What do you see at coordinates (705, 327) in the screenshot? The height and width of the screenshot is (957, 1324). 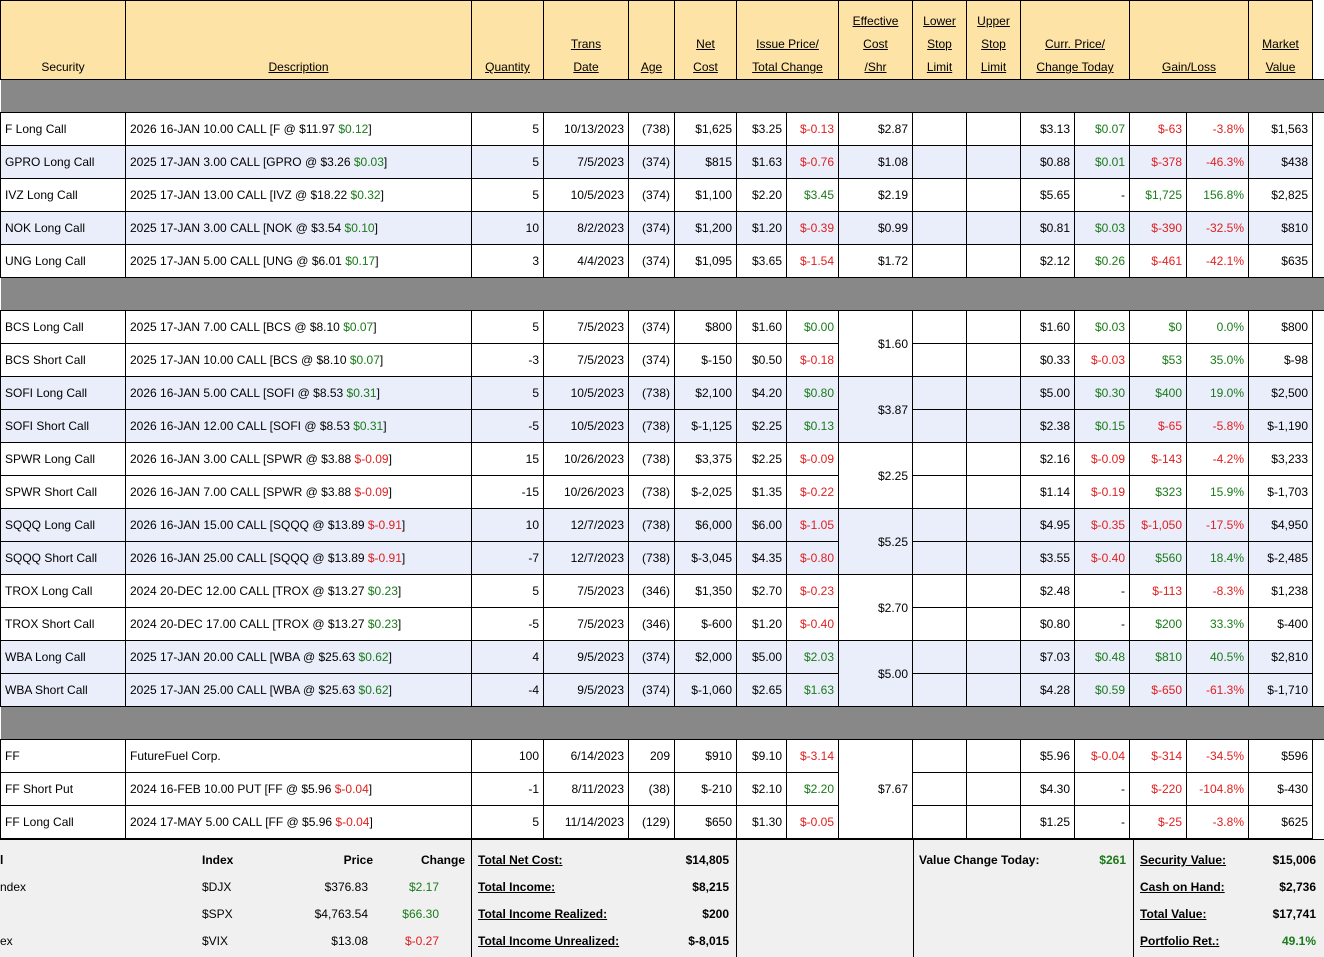 I see `net-cost-cell: $800` at bounding box center [705, 327].